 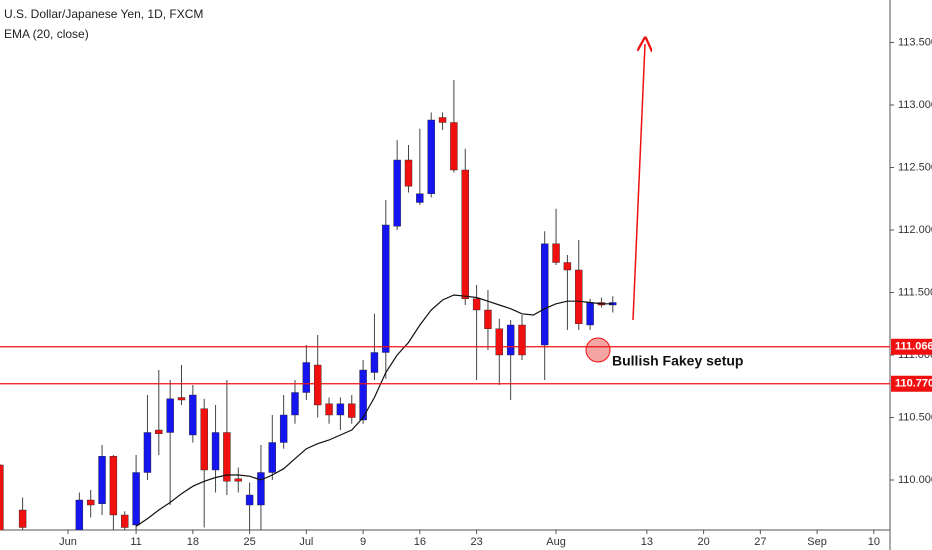 What do you see at coordinates (703, 542) in the screenshot?
I see `x-tick-label: 20` at bounding box center [703, 542].